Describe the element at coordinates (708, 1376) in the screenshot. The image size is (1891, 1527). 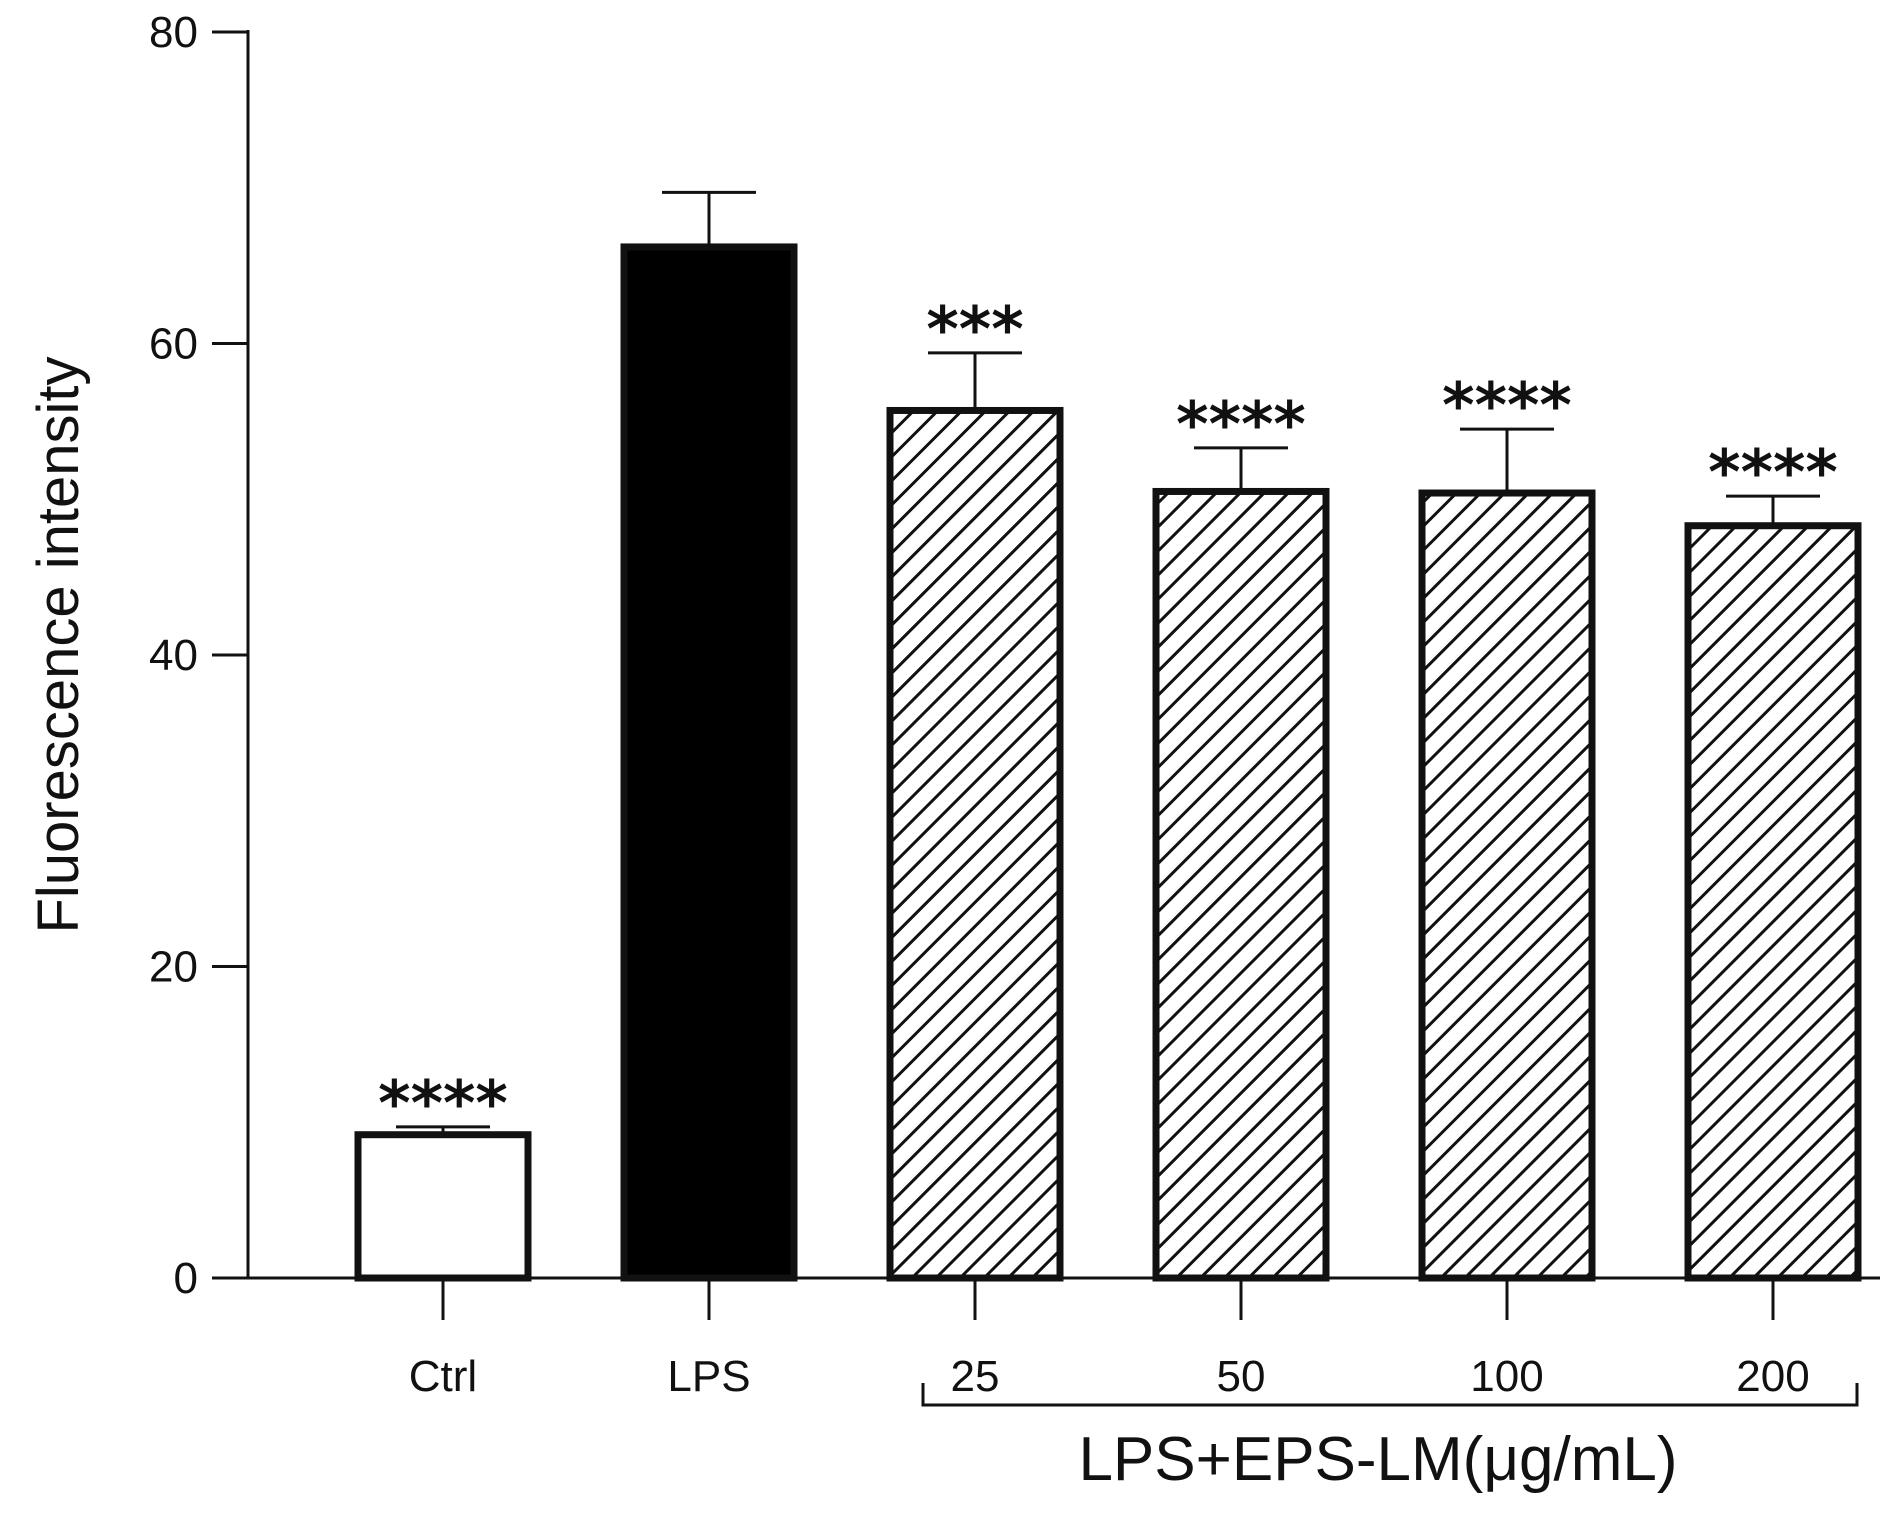
I see `x-tick-label: LPS` at that location.